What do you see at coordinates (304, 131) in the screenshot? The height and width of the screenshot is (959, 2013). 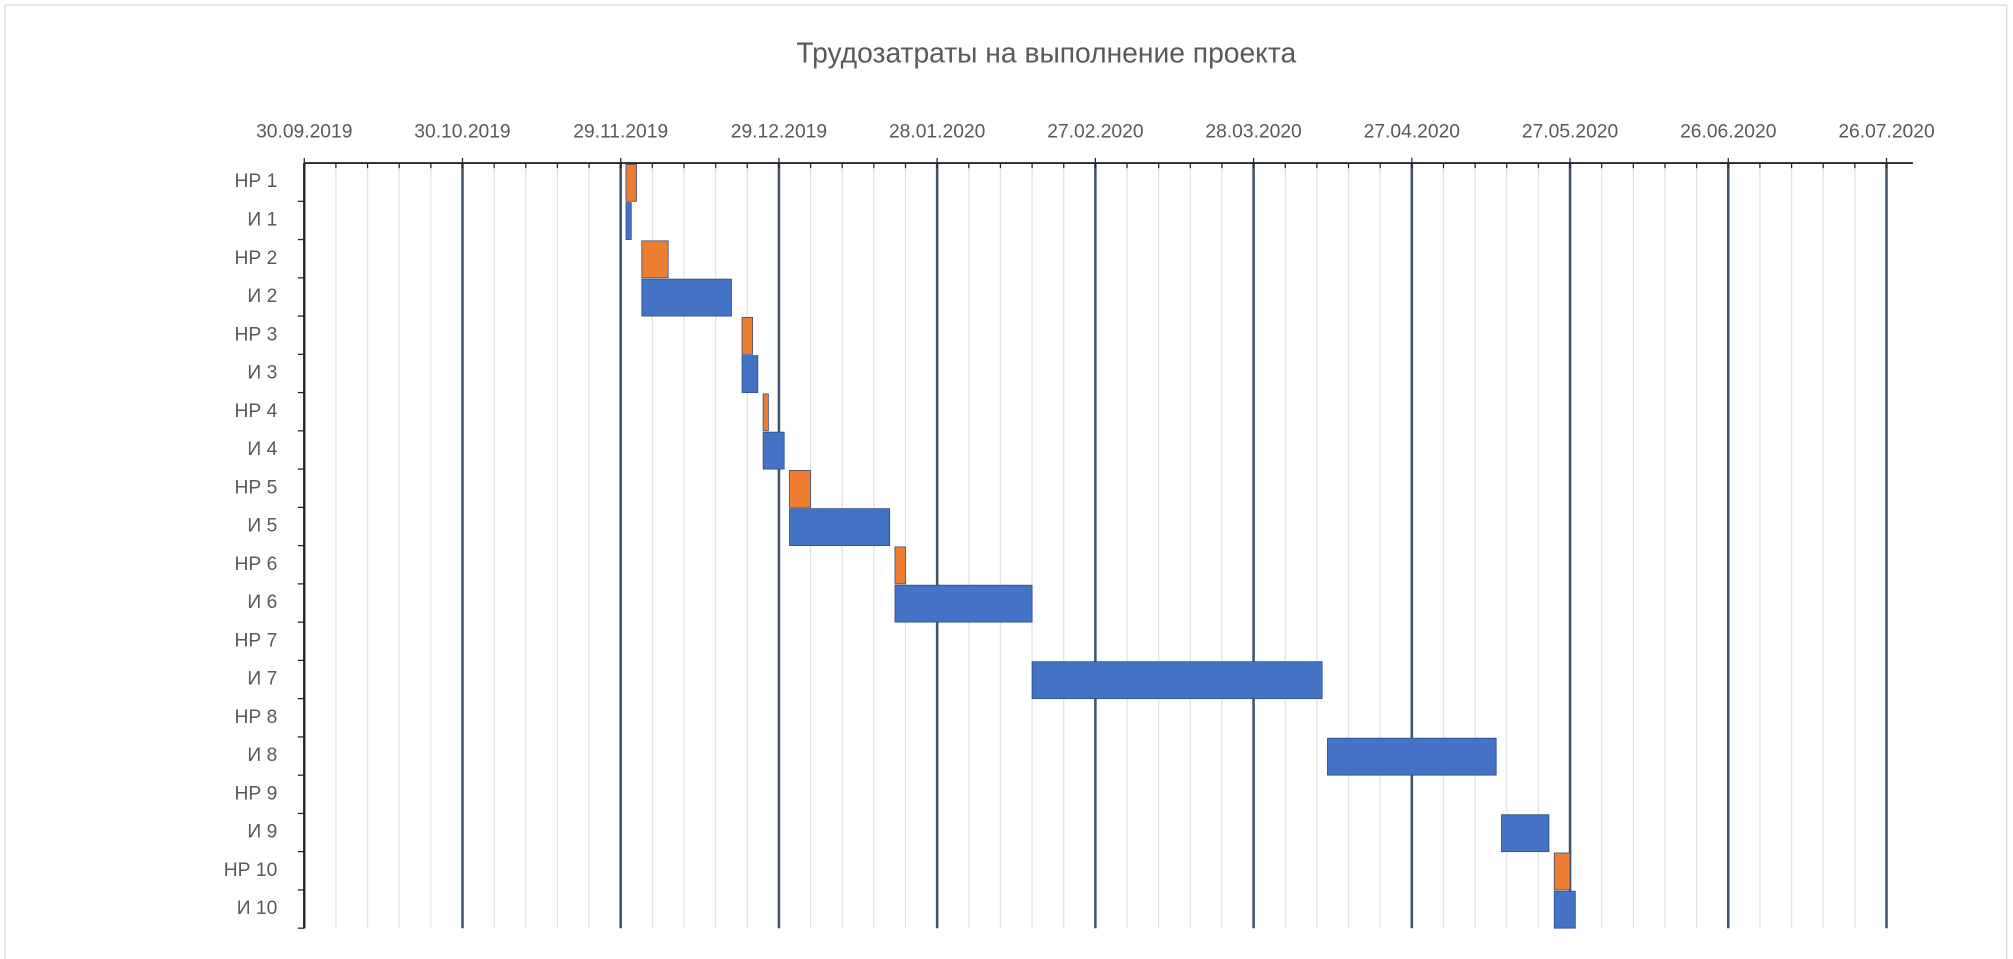 I see `x-tick-label: 30.09.2019` at bounding box center [304, 131].